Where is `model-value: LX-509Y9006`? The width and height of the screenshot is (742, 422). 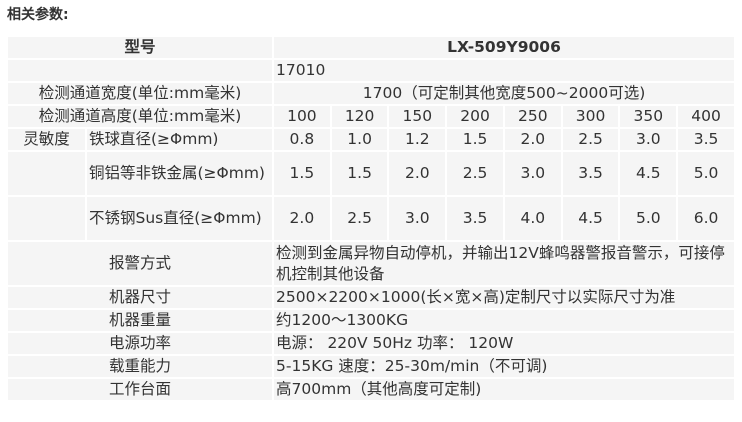 model-value: LX-509Y9006 is located at coordinates (504, 47).